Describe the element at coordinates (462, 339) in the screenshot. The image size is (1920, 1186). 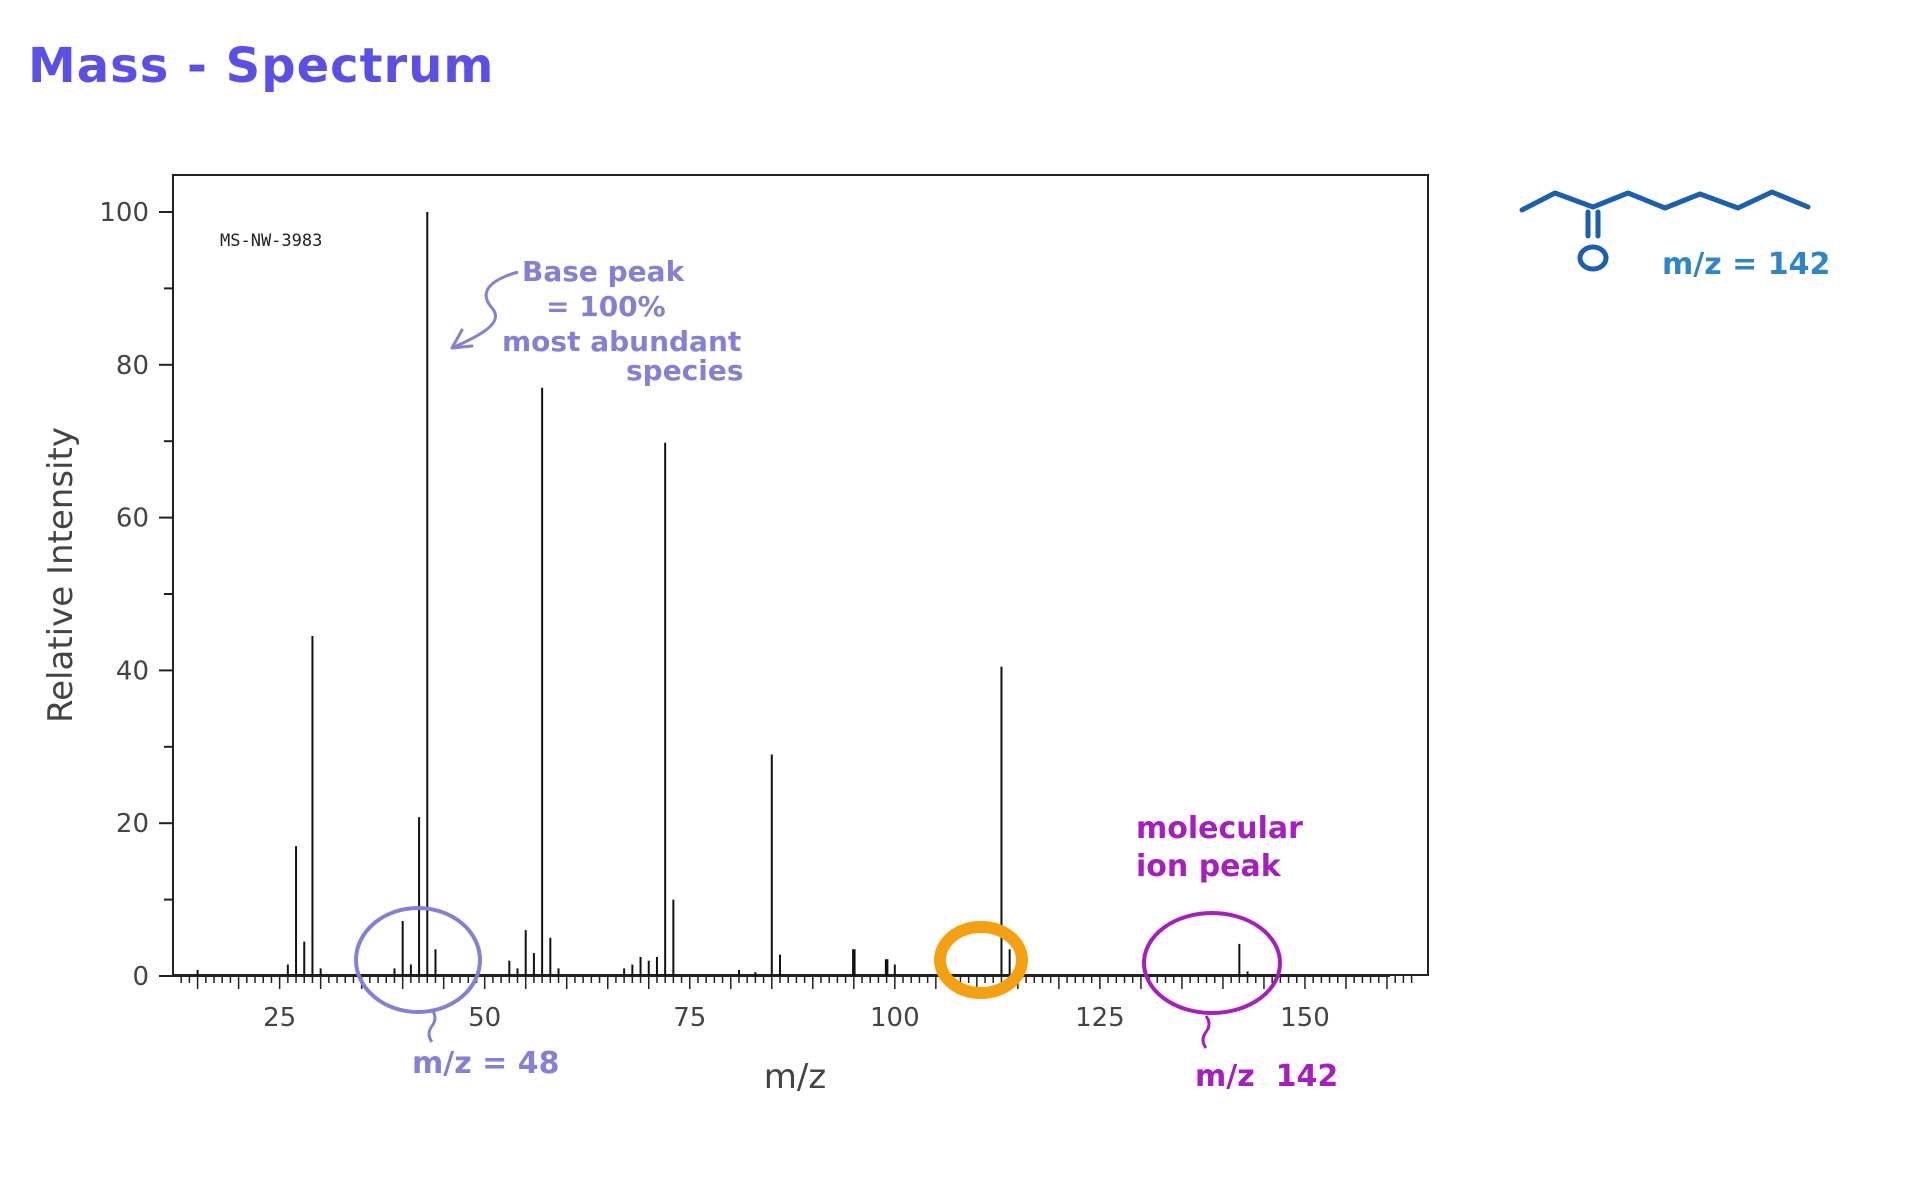
I see `base-peak-arrowhead` at that location.